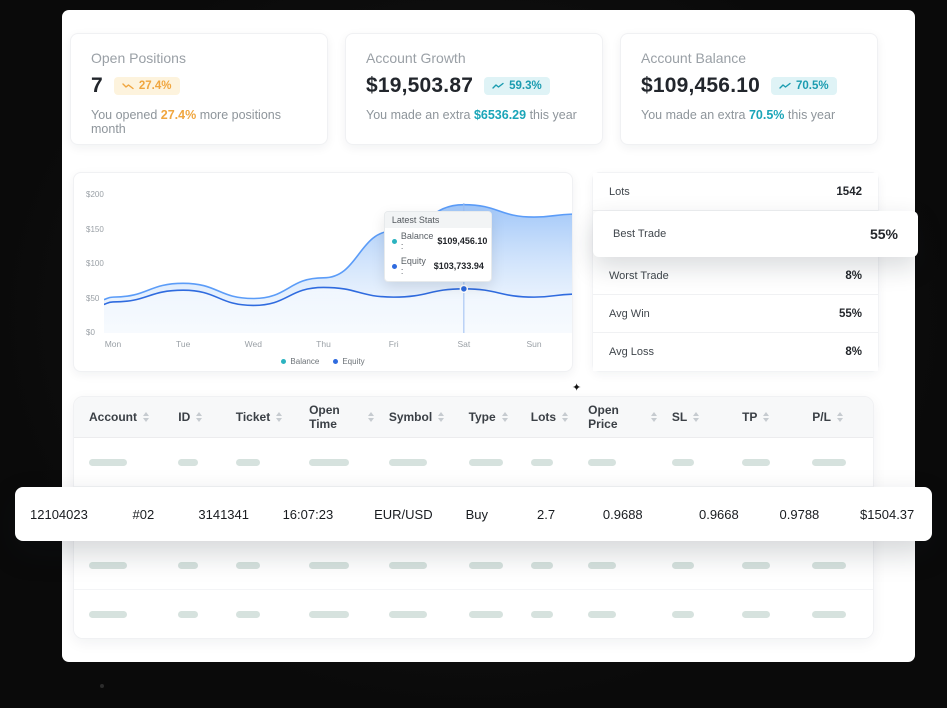 The image size is (947, 708). I want to click on column-header-tp: TP, so click(762, 417).